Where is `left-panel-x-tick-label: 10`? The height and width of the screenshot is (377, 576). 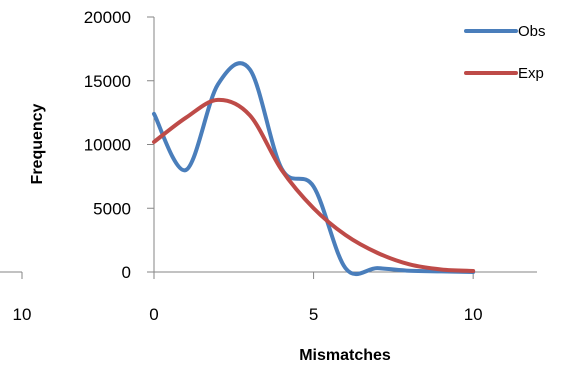
left-panel-x-tick-label: 10 is located at coordinates (22, 314).